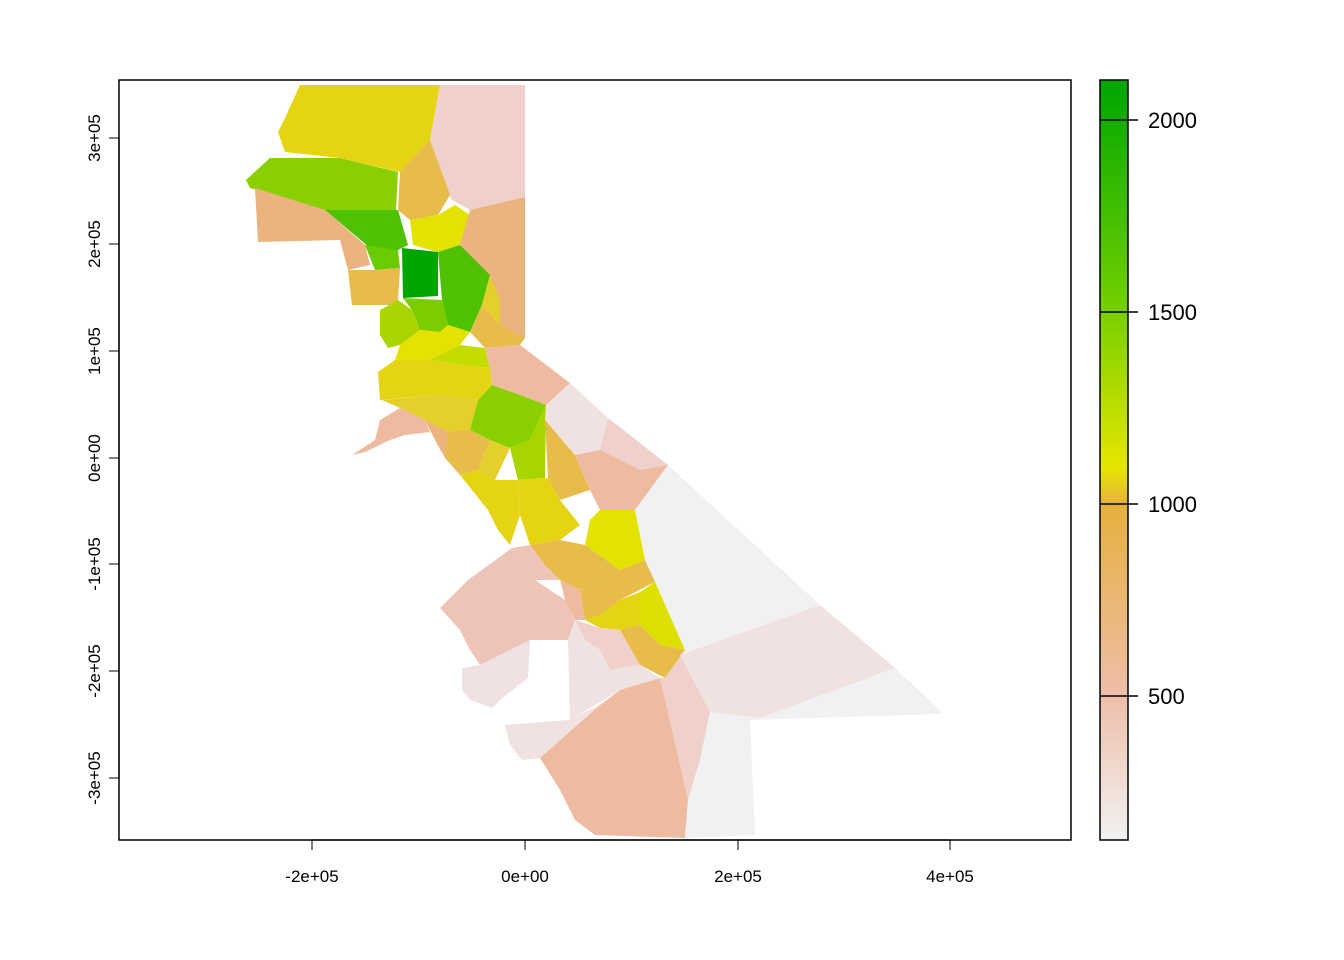 The height and width of the screenshot is (960, 1344). What do you see at coordinates (1166, 696) in the screenshot?
I see `legend-tick-label: 500` at bounding box center [1166, 696].